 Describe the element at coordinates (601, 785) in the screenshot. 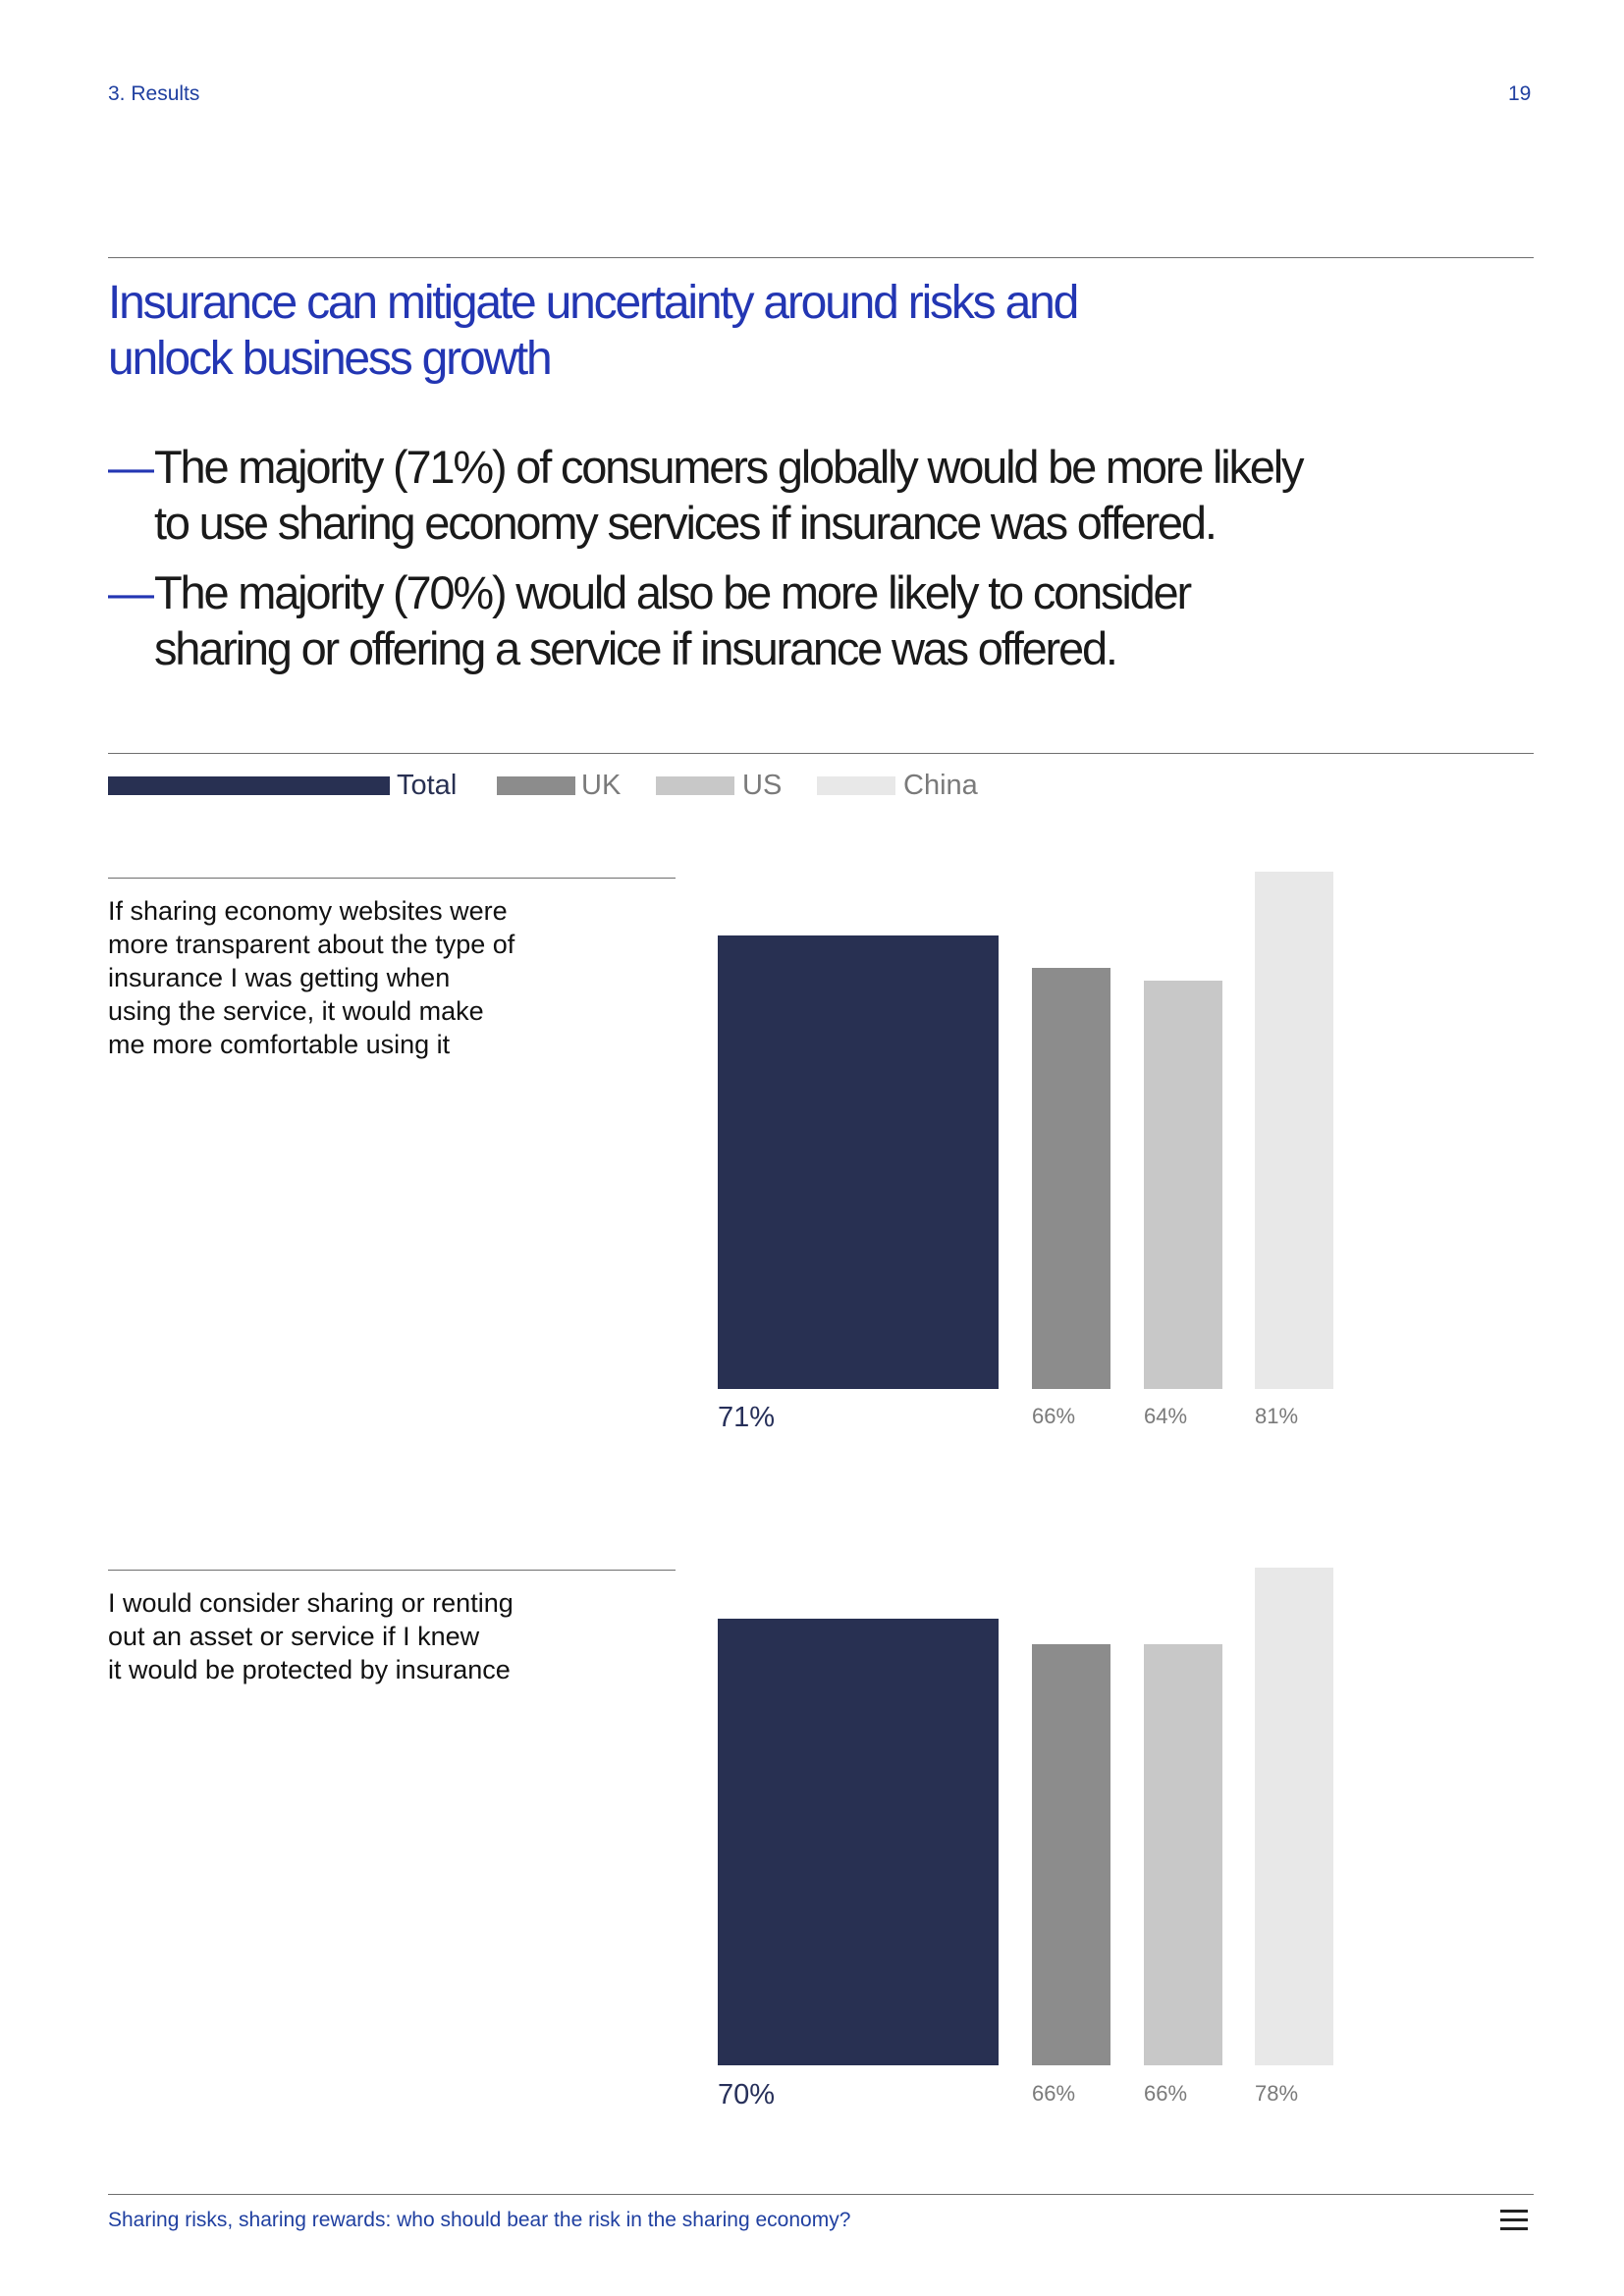

I see `legend-label-uk: UK` at that location.